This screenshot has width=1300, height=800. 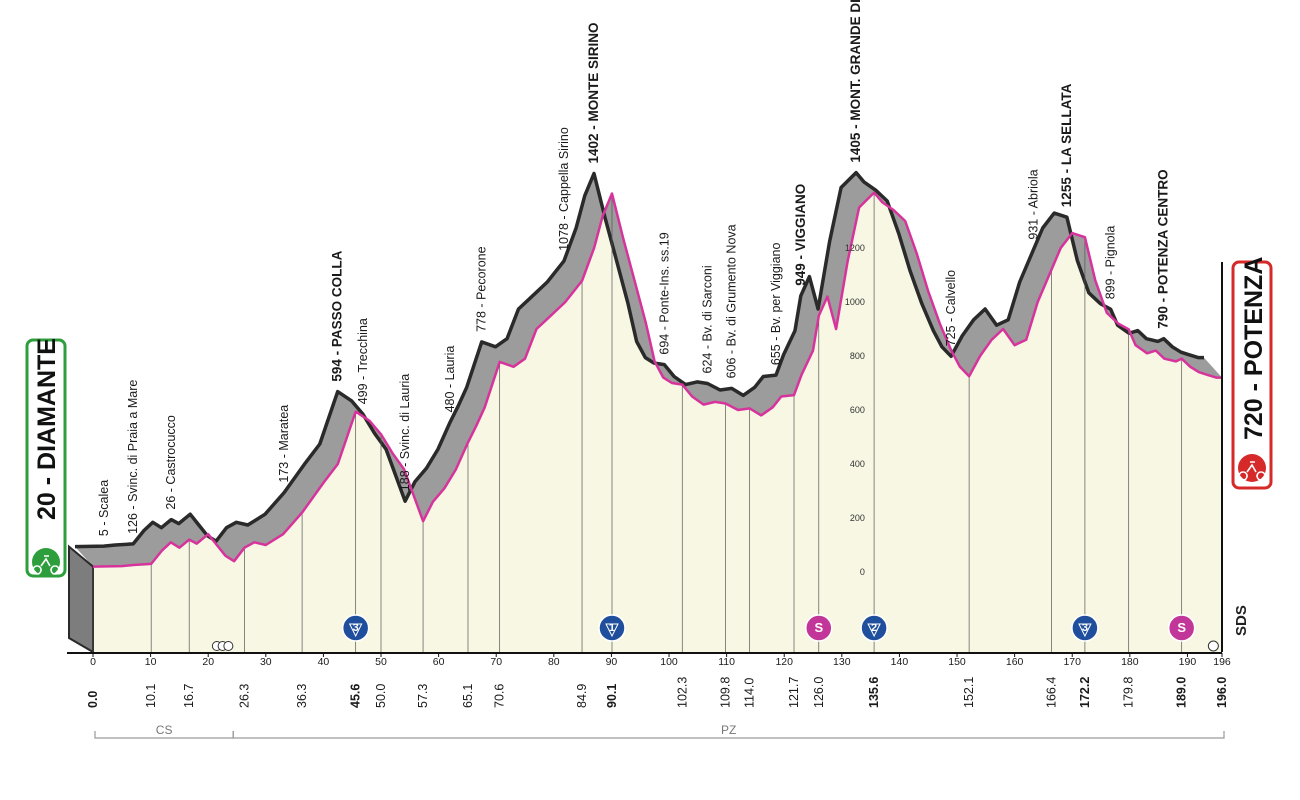 I want to click on waypoint-label: 606 - Bv. di Grumento Nova, so click(x=732, y=301).